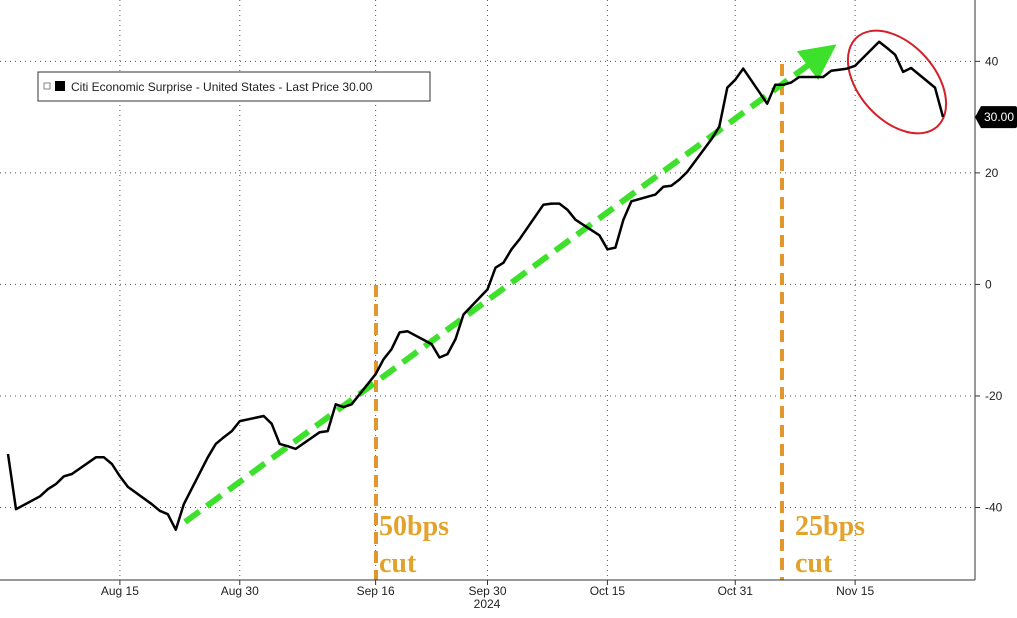 The image size is (1017, 618). Describe the element at coordinates (240, 591) in the screenshot. I see `x-tick-label: Aug 30` at that location.